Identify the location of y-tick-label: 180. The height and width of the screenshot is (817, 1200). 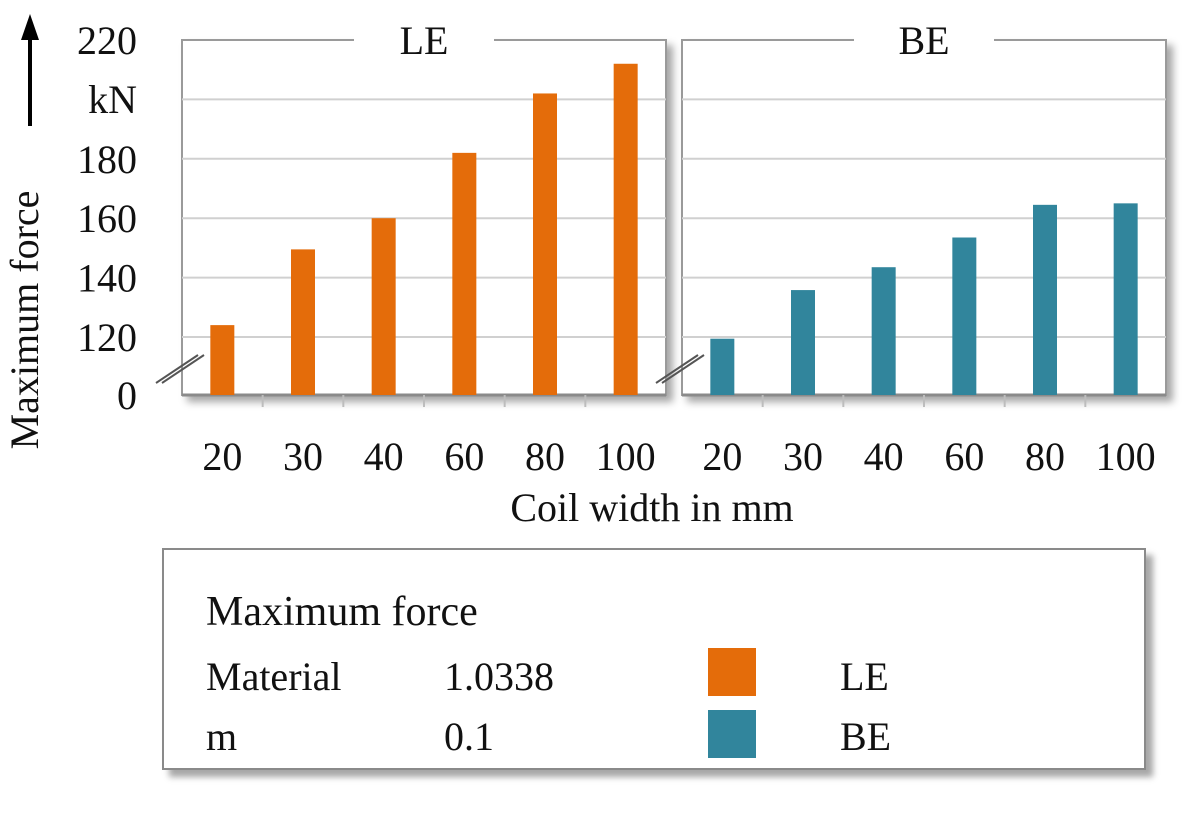
(107, 159).